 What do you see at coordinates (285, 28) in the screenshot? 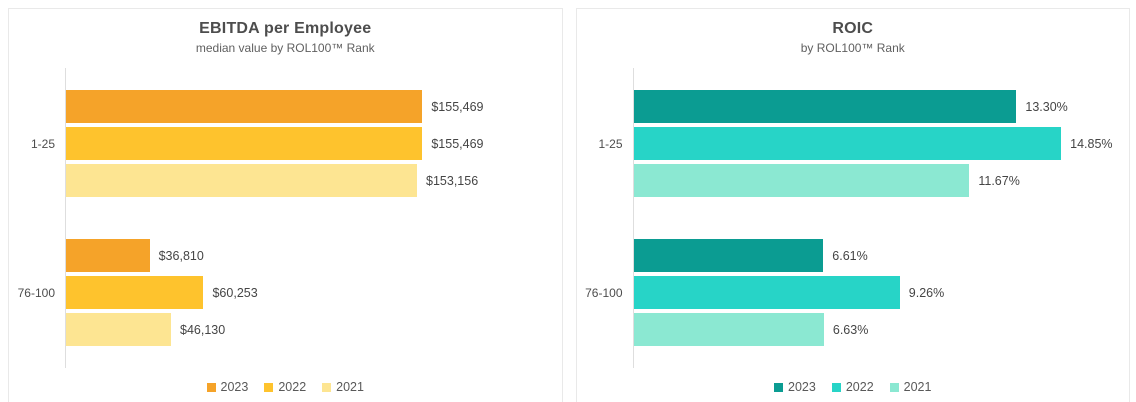
I see `chart-title: EBITDA per Employee` at bounding box center [285, 28].